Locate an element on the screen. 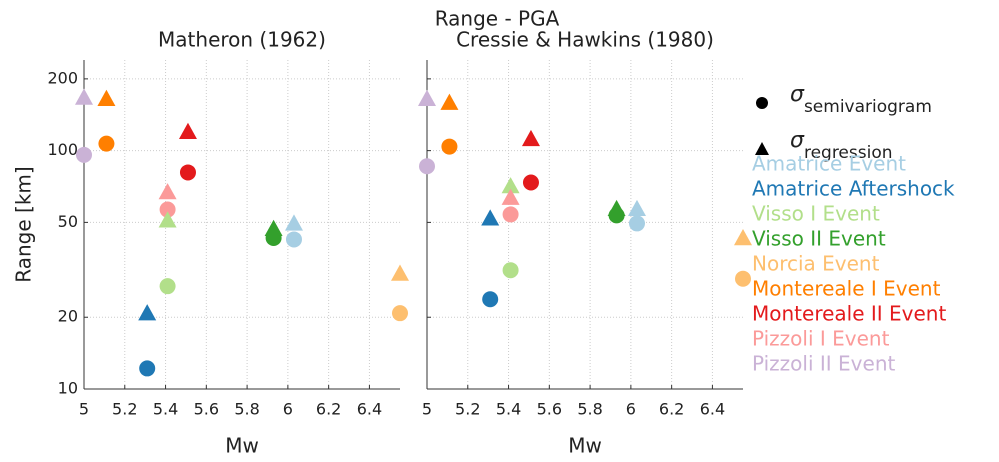 Image resolution: width=999 pixels, height=462 pixels. legend-entry: Amatrice Aftershock is located at coordinates (853, 189).